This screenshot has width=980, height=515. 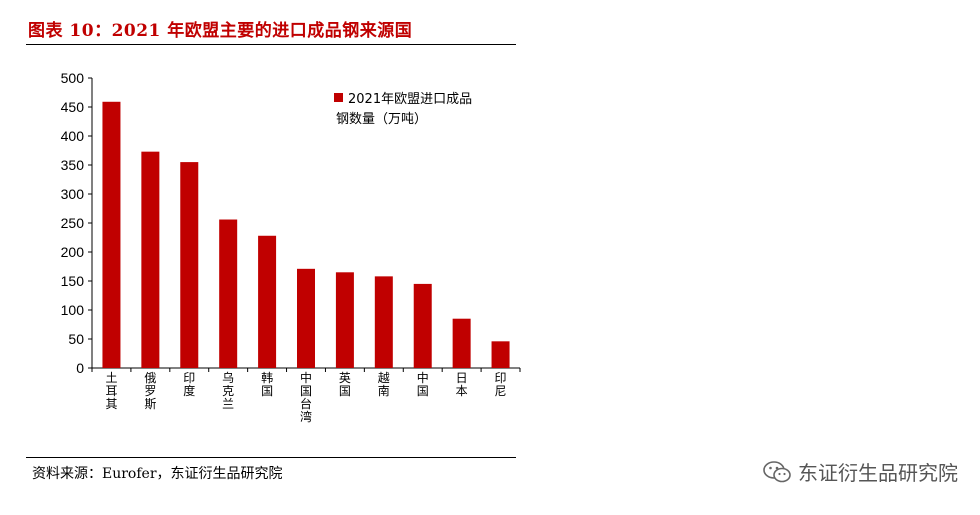 I want to click on x-tick-label: 日本, so click(x=462, y=384).